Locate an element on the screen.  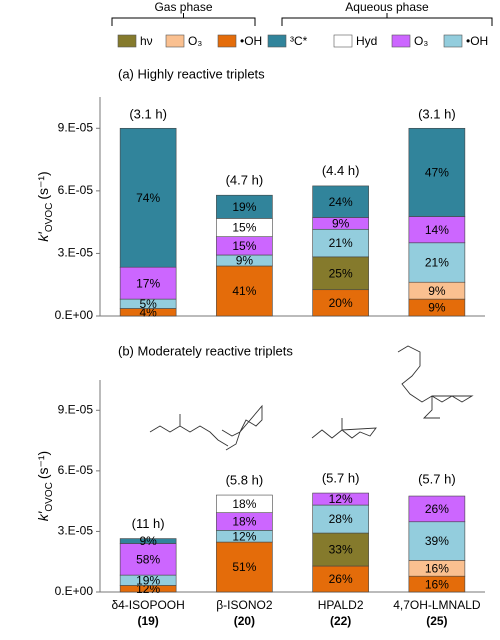
x-tick-label: β-ISONO2 is located at coordinates (244, 605).